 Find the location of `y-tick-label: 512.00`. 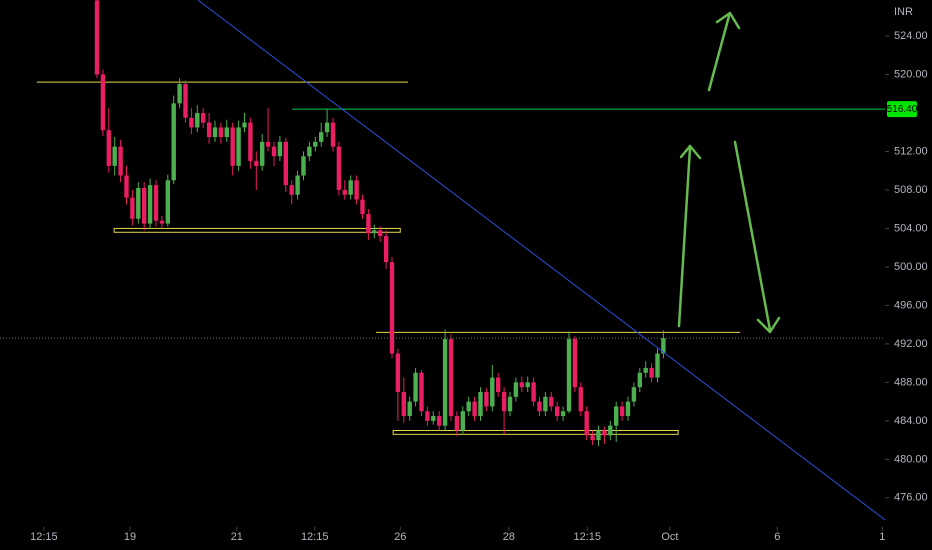

y-tick-label: 512.00 is located at coordinates (911, 151).